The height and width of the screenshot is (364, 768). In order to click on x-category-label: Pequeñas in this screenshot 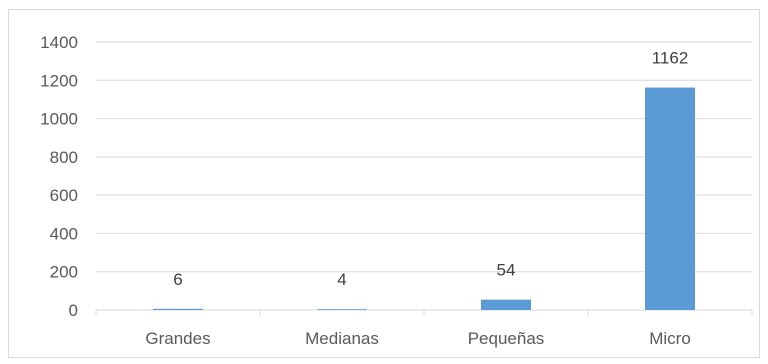, I will do `click(506, 338)`.